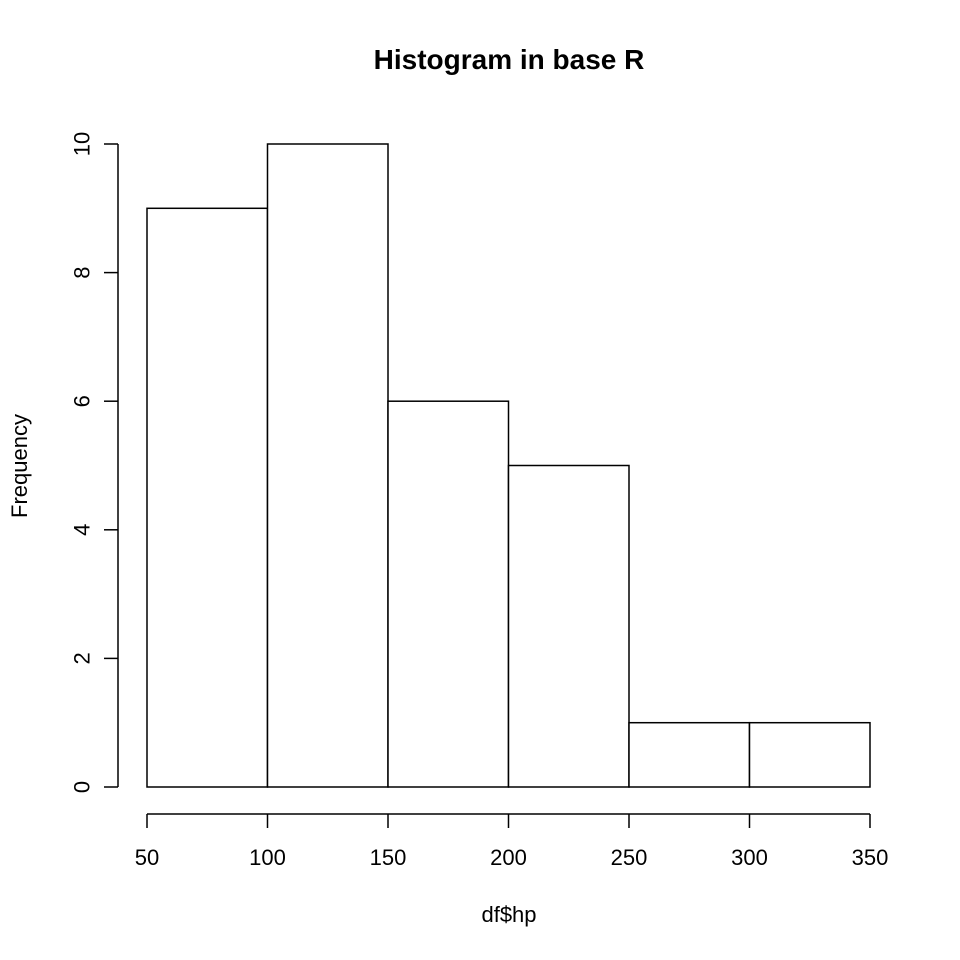 The width and height of the screenshot is (960, 960). What do you see at coordinates (508, 857) in the screenshot?
I see `x-tick-label: 200` at bounding box center [508, 857].